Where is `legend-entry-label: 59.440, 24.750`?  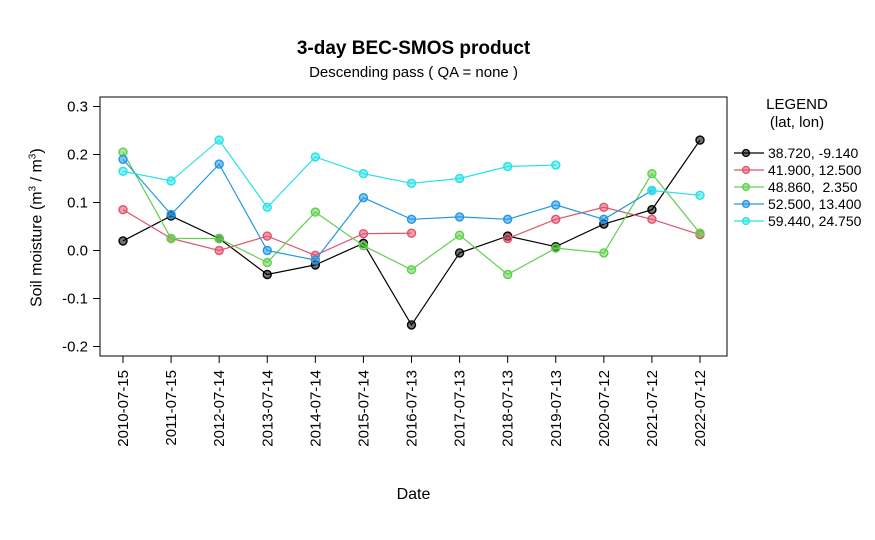
legend-entry-label: 59.440, 24.750 is located at coordinates (815, 220).